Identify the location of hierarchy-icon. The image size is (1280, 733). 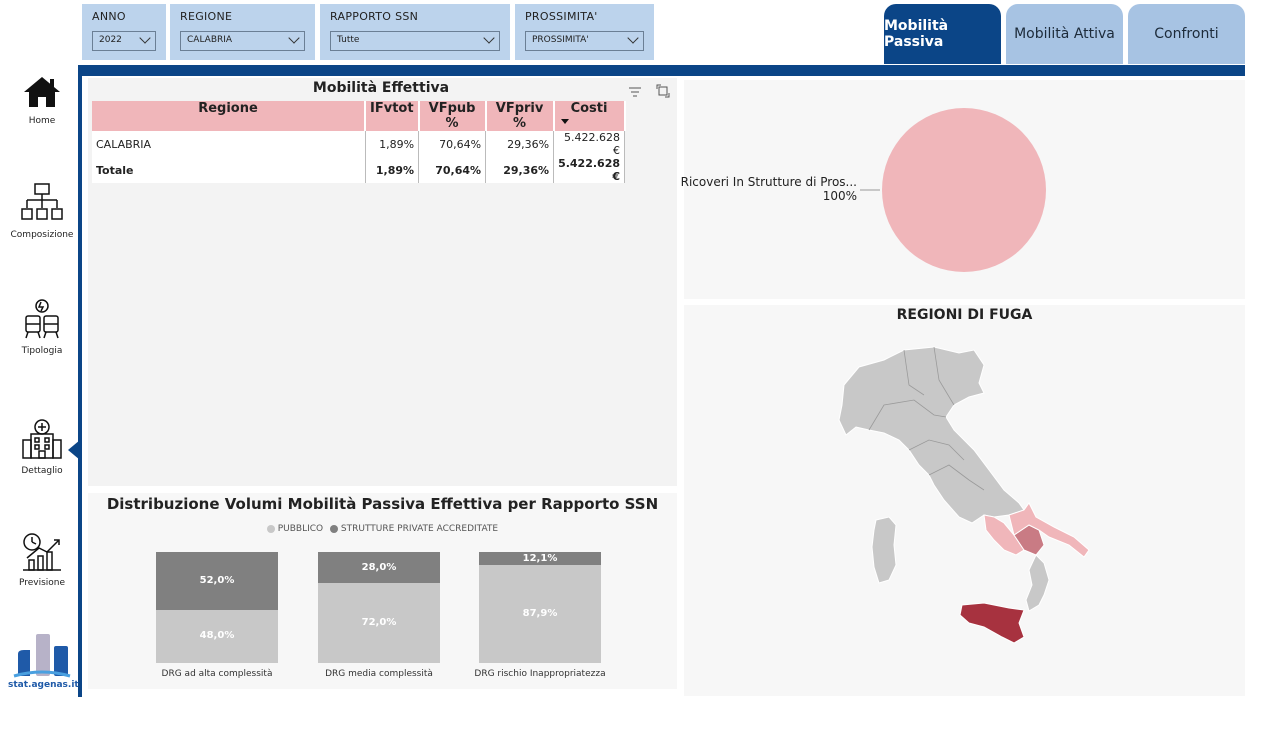
(42, 201).